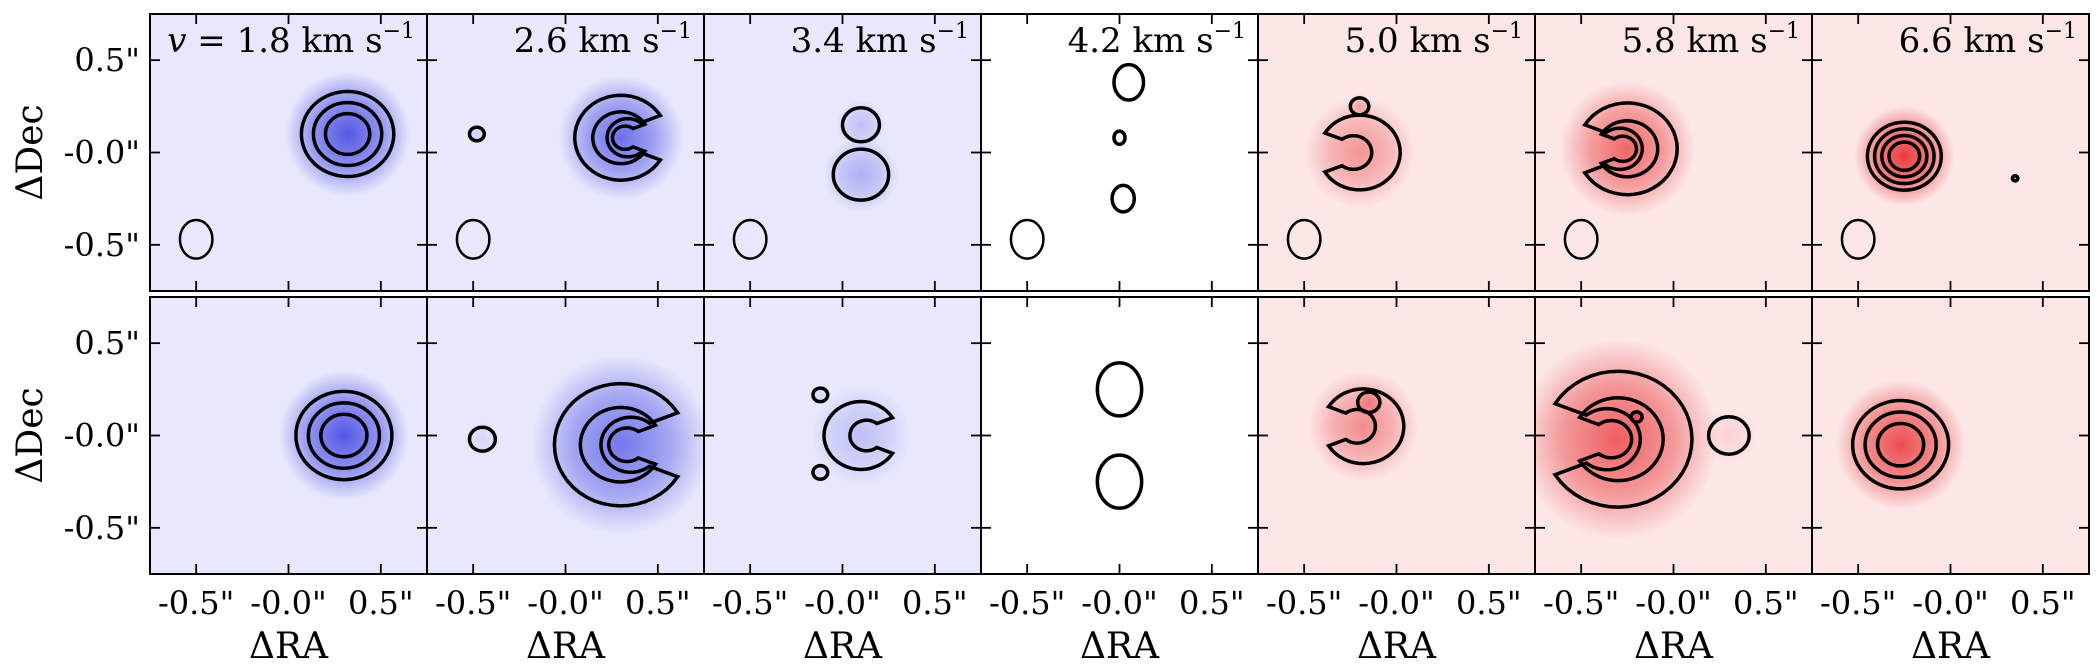  Describe the element at coordinates (880, 40) in the screenshot. I see `velocity-label: 3.4 km s−1` at that location.